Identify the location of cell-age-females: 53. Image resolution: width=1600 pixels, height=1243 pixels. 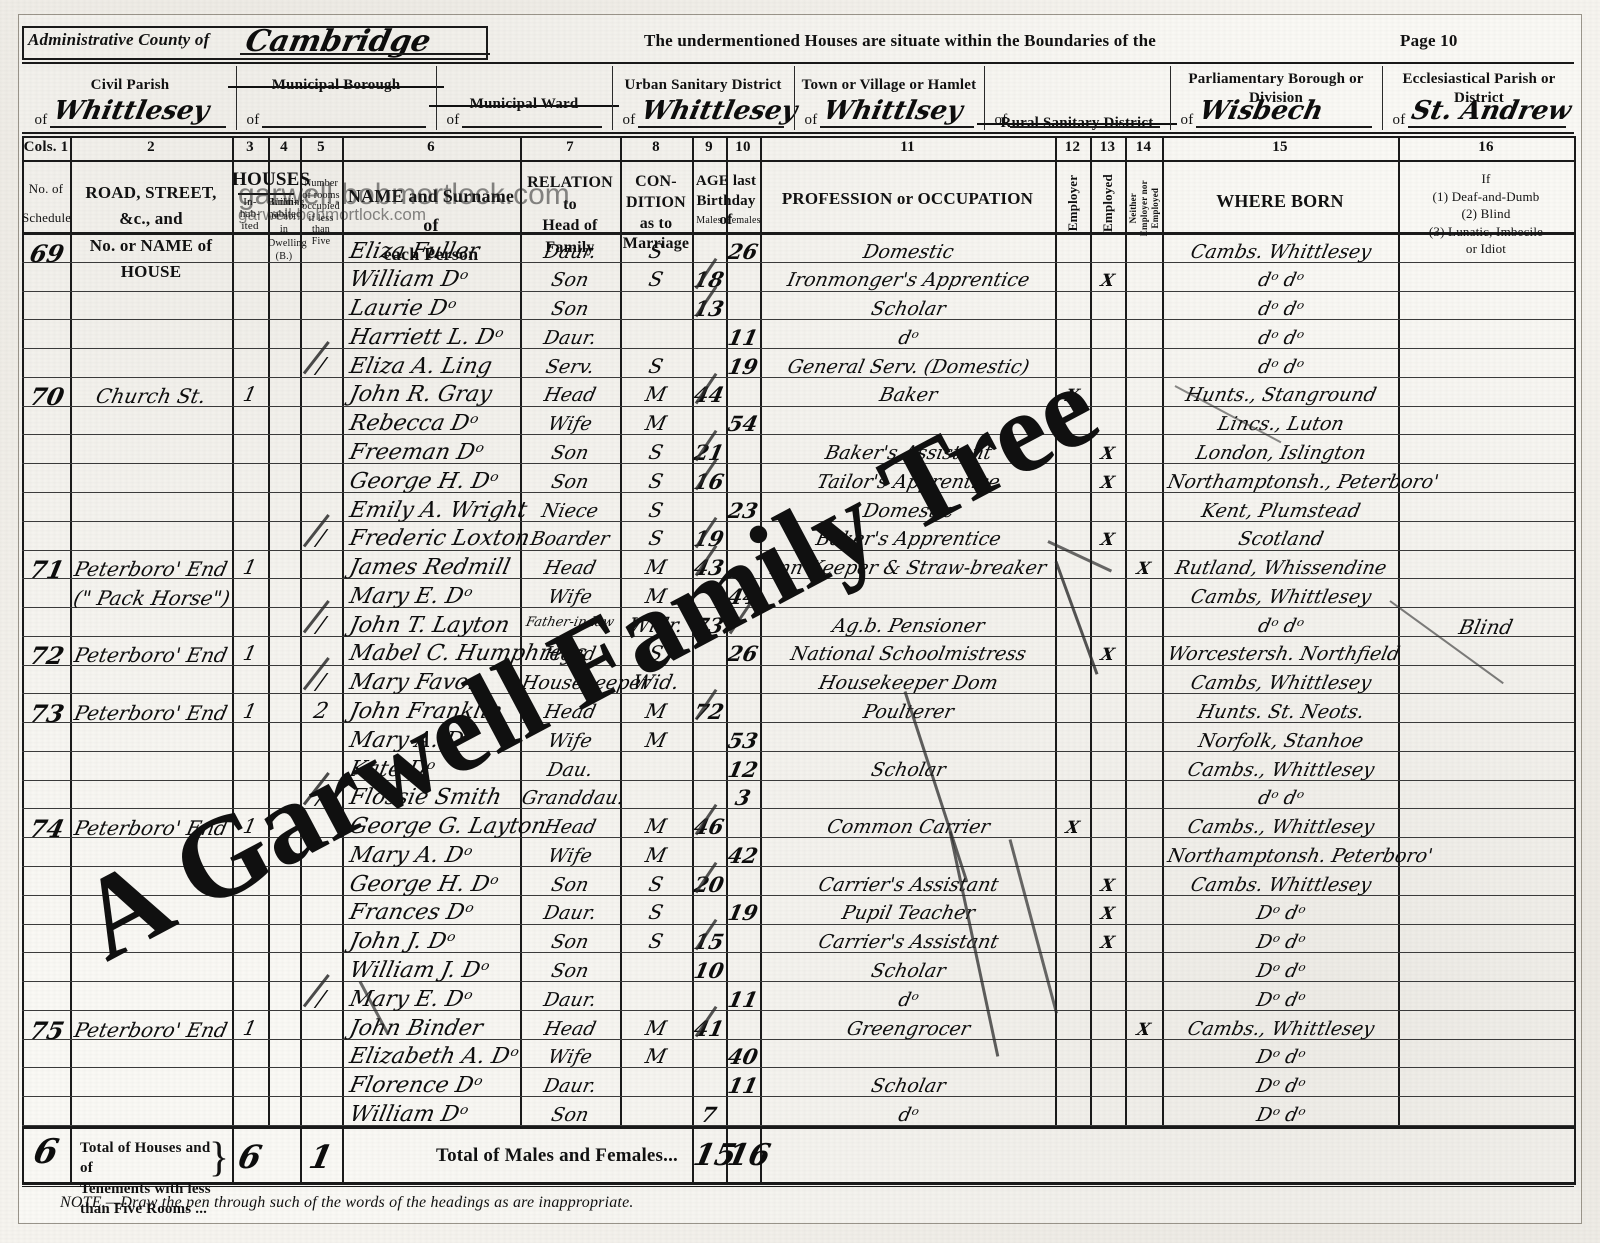
(743, 740).